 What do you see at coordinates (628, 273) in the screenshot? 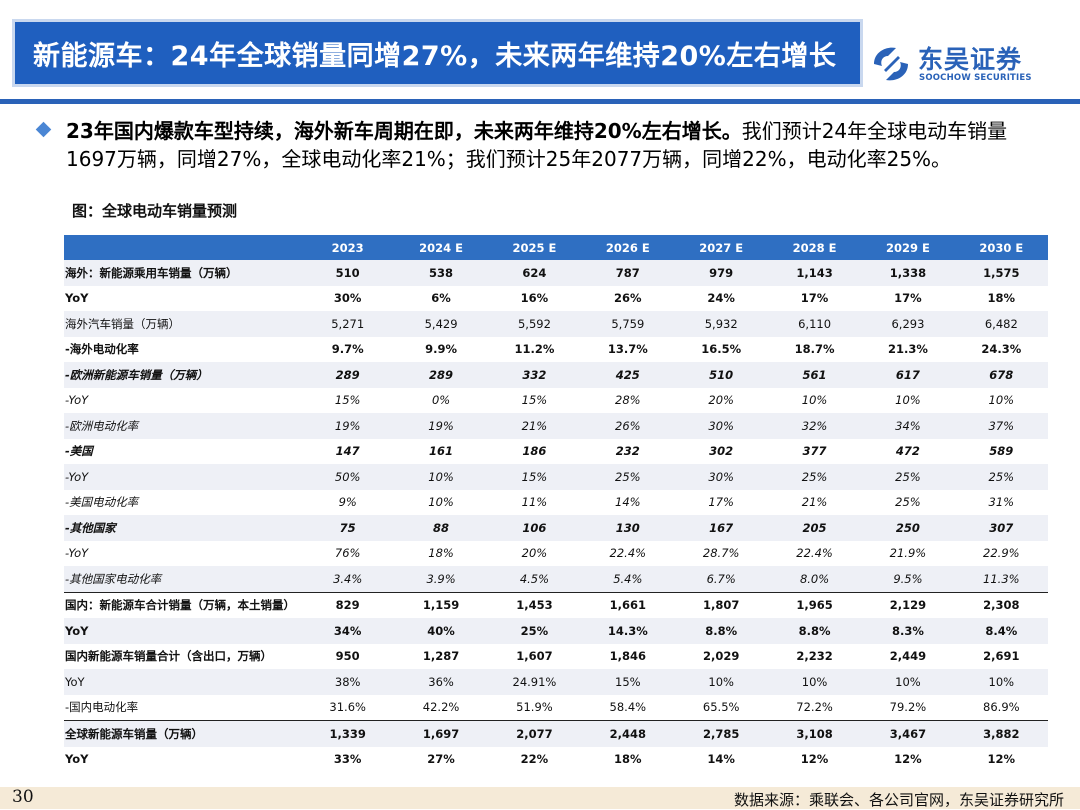
I see `value-cell: 787` at bounding box center [628, 273].